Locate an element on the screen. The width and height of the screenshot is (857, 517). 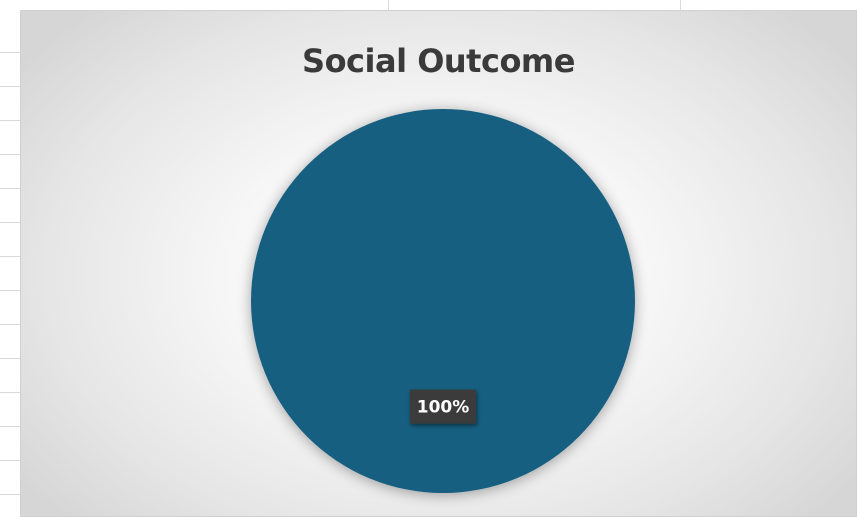
data-label-box is located at coordinates (443, 406).